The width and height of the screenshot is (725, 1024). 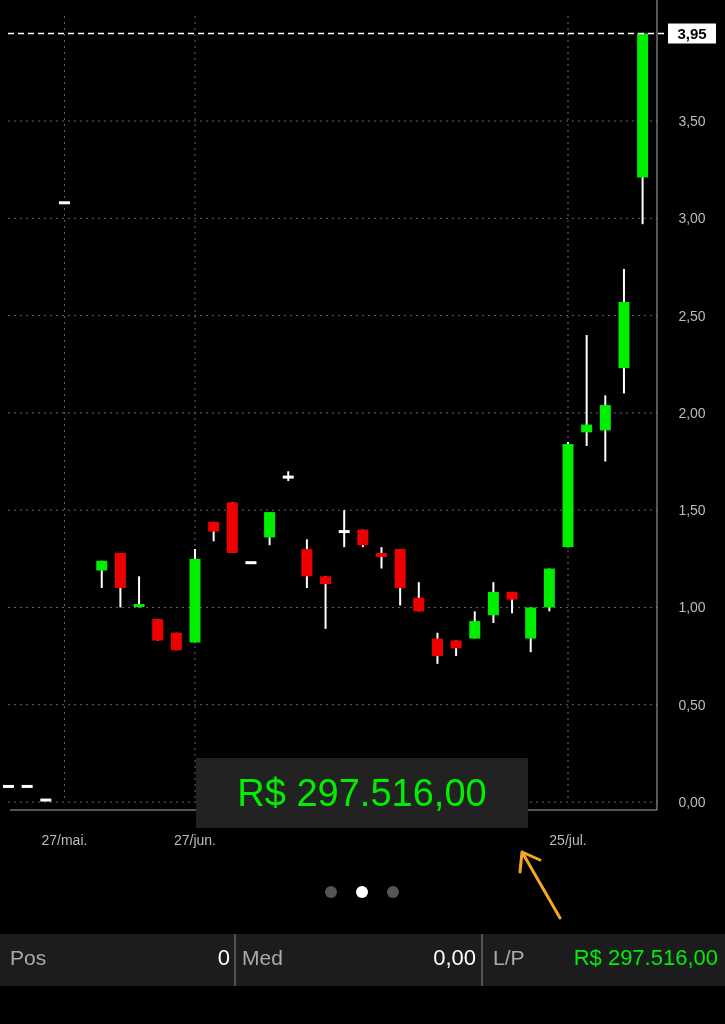 What do you see at coordinates (28, 957) in the screenshot?
I see `text: Pos` at bounding box center [28, 957].